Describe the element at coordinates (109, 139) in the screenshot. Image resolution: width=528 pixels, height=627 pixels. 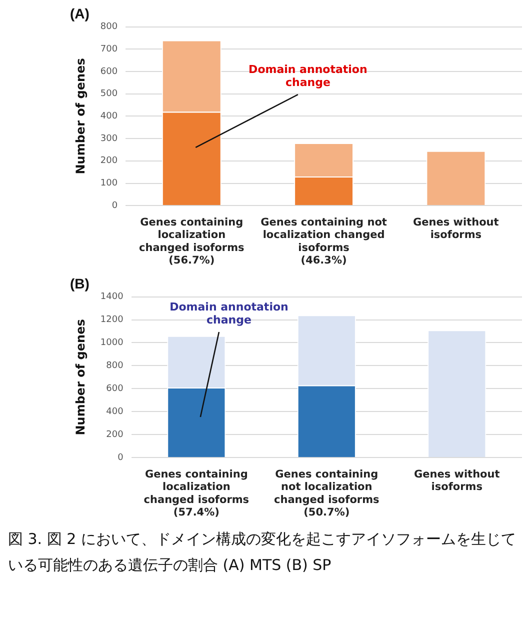
I see `y-tick-label: 300` at that location.